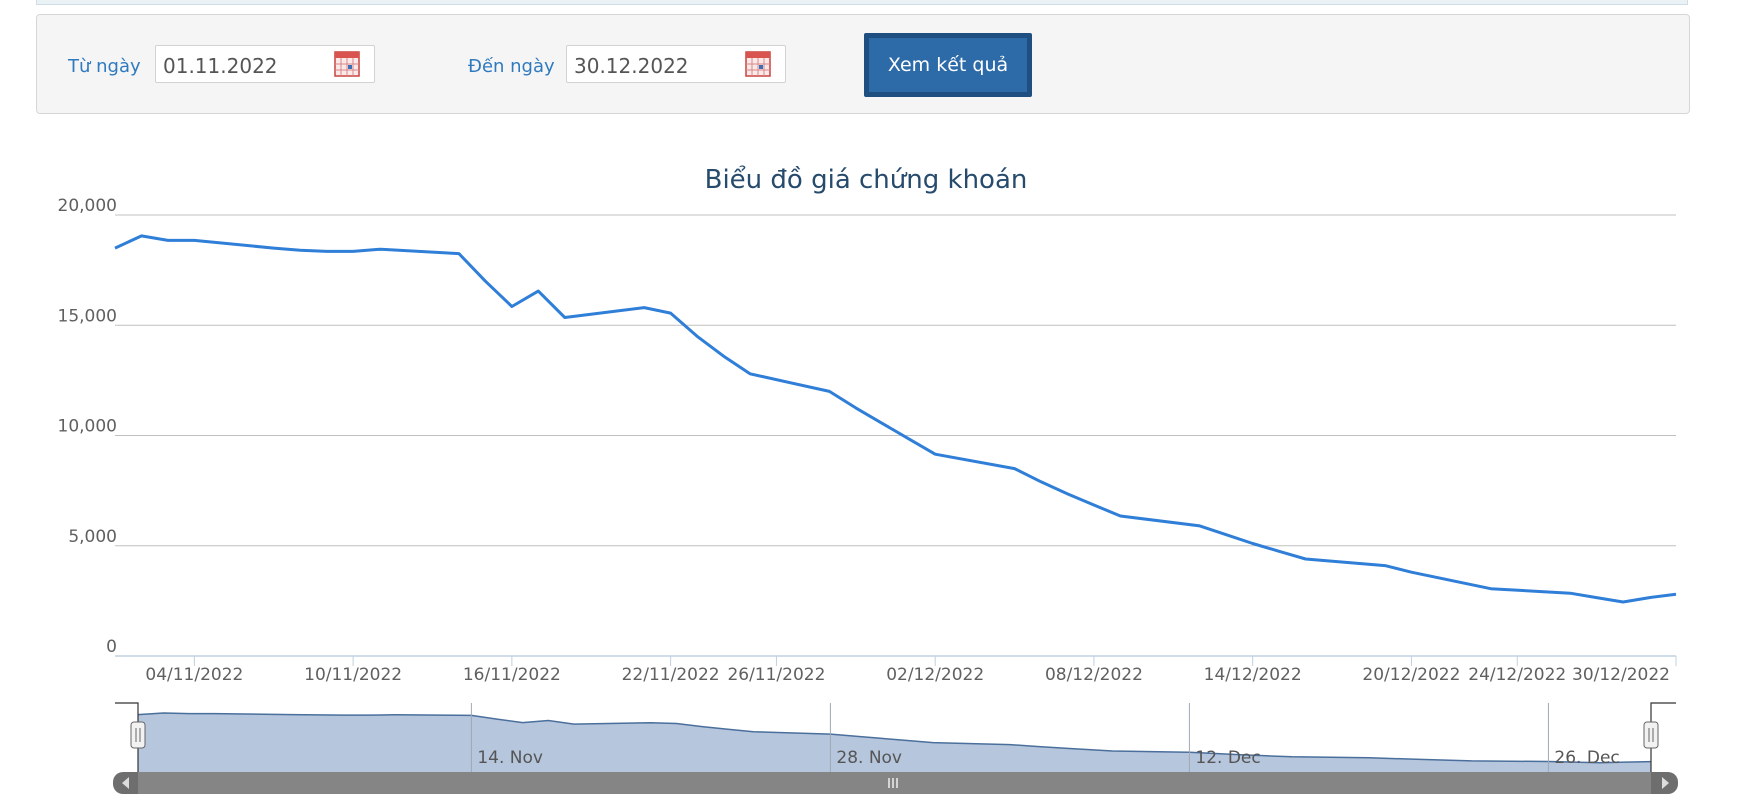 The width and height of the screenshot is (1738, 802). Describe the element at coordinates (894, 783) in the screenshot. I see `scrollbar-thumb` at that location.